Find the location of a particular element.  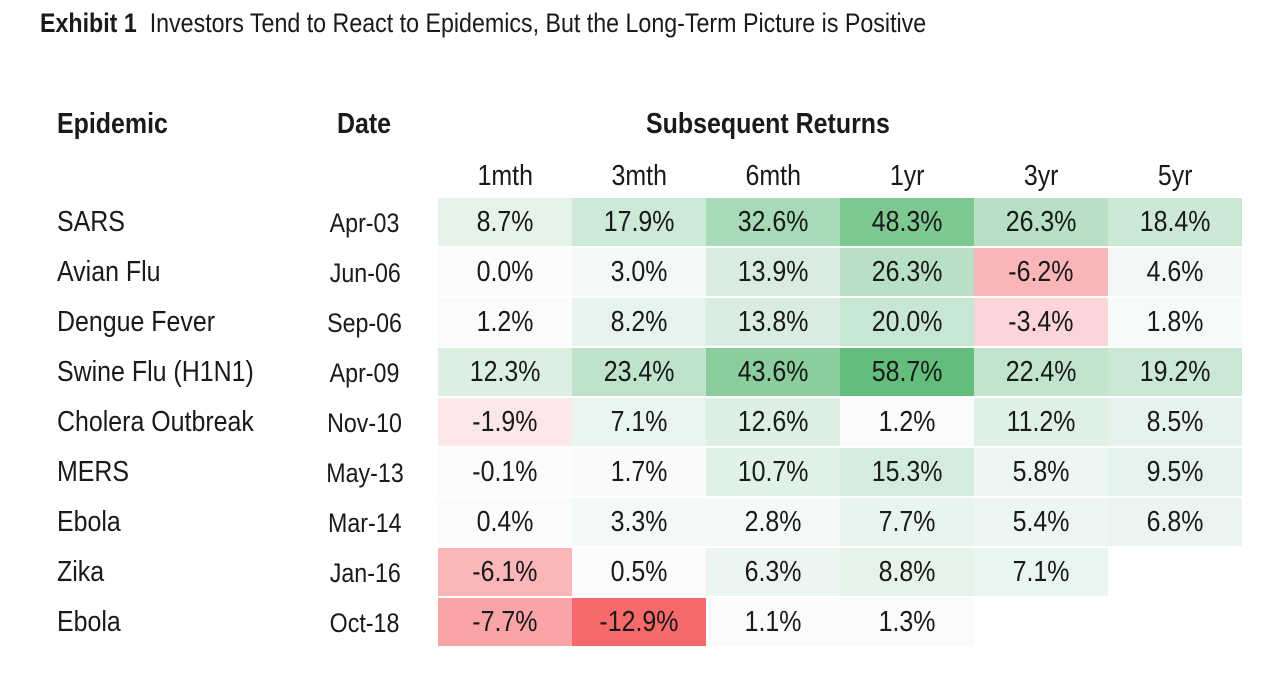

column-header-3yr: 3yr is located at coordinates (1041, 176).